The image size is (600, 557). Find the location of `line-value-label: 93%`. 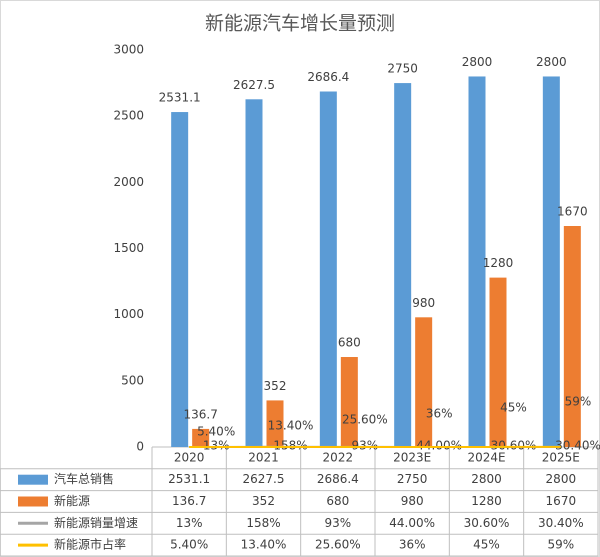

line-value-label: 93% is located at coordinates (364, 446).